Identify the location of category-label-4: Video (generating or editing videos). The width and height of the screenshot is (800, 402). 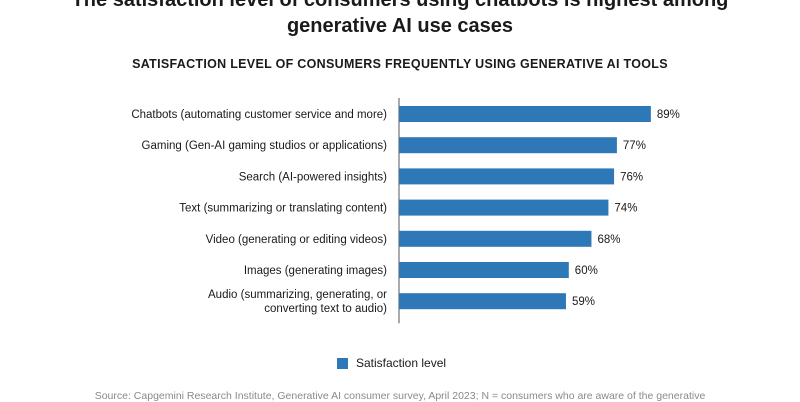
(297, 240).